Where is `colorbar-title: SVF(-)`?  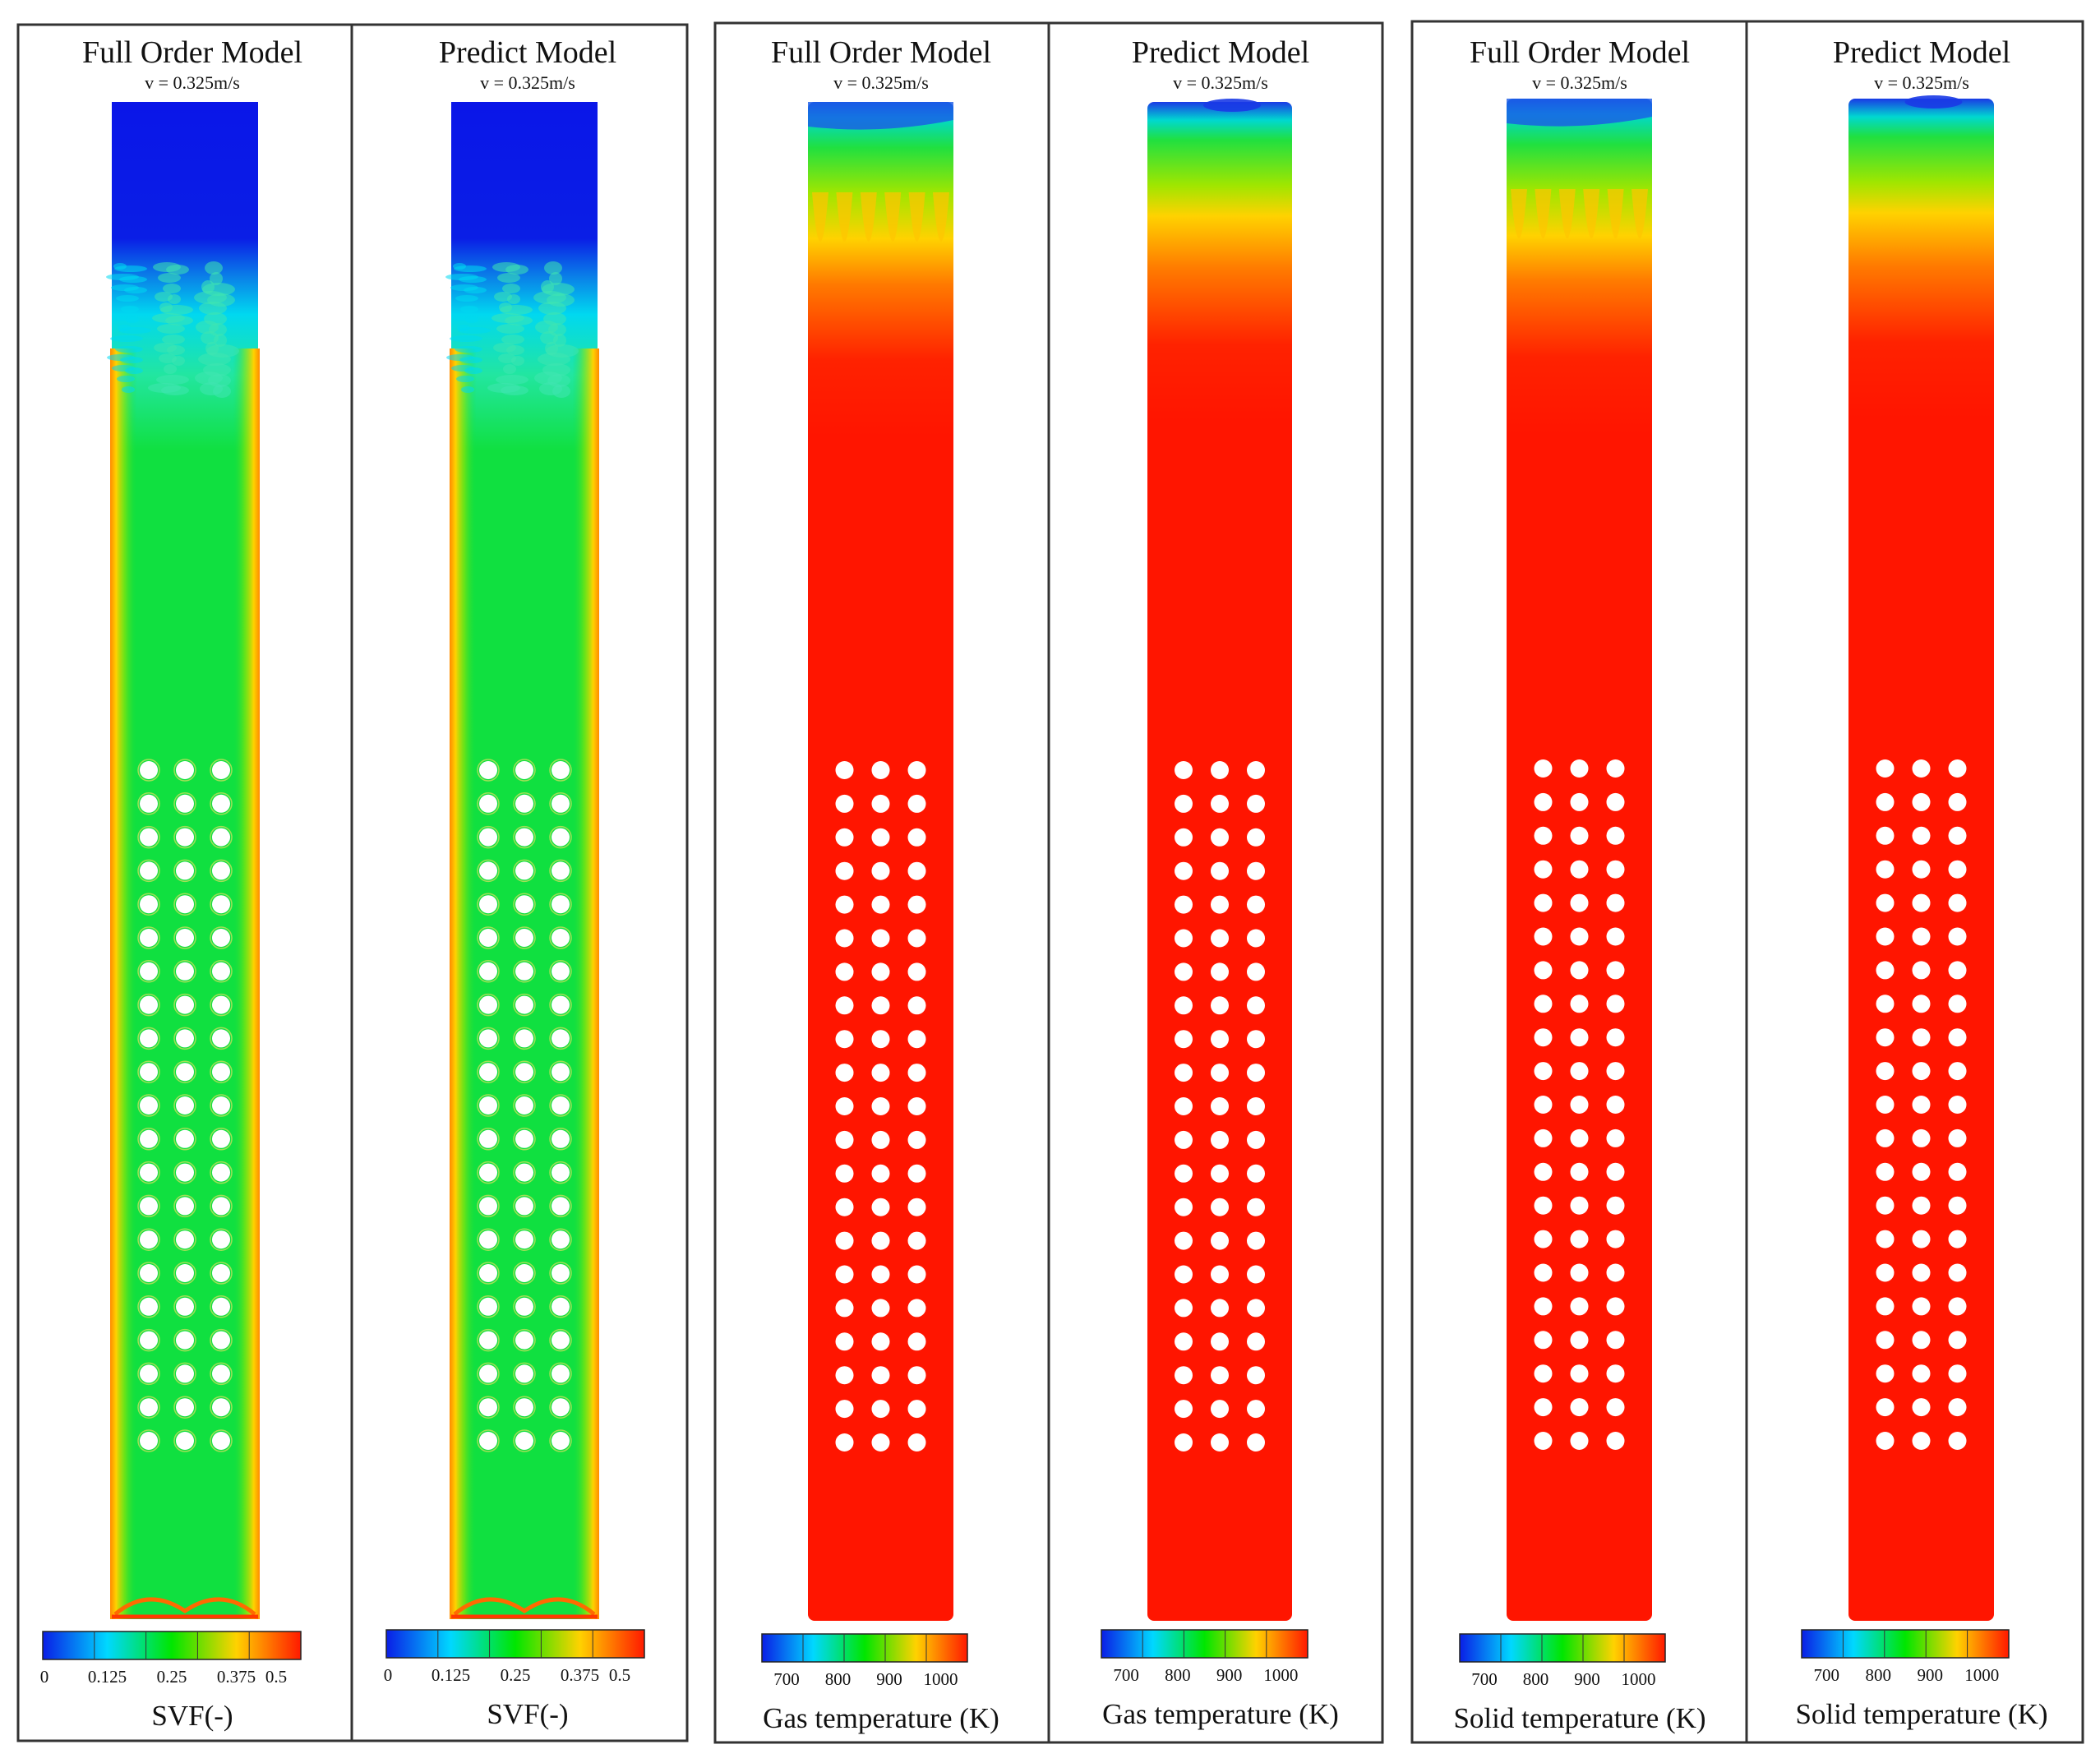 colorbar-title: SVF(-) is located at coordinates (192, 1716).